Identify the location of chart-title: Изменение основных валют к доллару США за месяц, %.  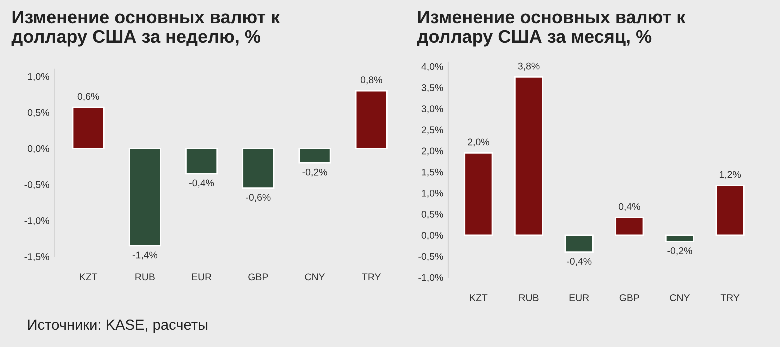
(551, 29).